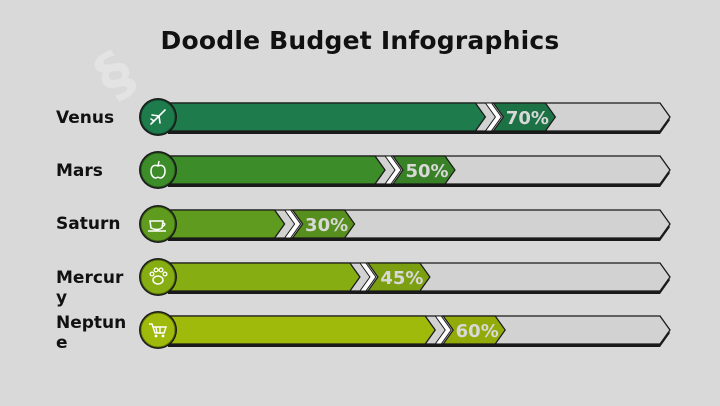 The width and height of the screenshot is (720, 406). I want to click on value-label-mars: 50%, so click(426, 171).